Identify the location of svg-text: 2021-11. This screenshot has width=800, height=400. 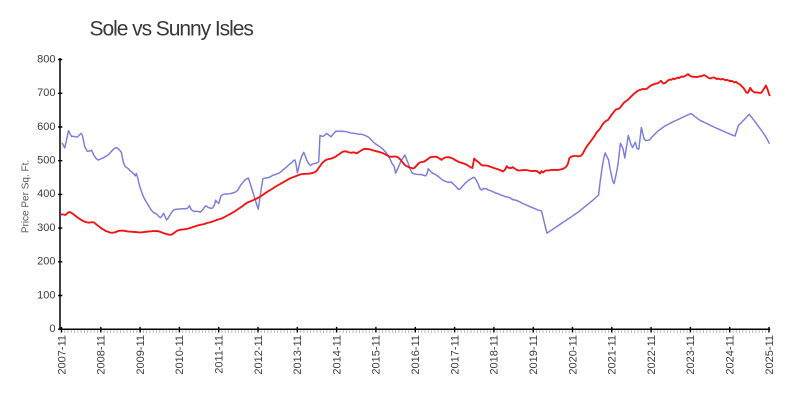
(613, 355).